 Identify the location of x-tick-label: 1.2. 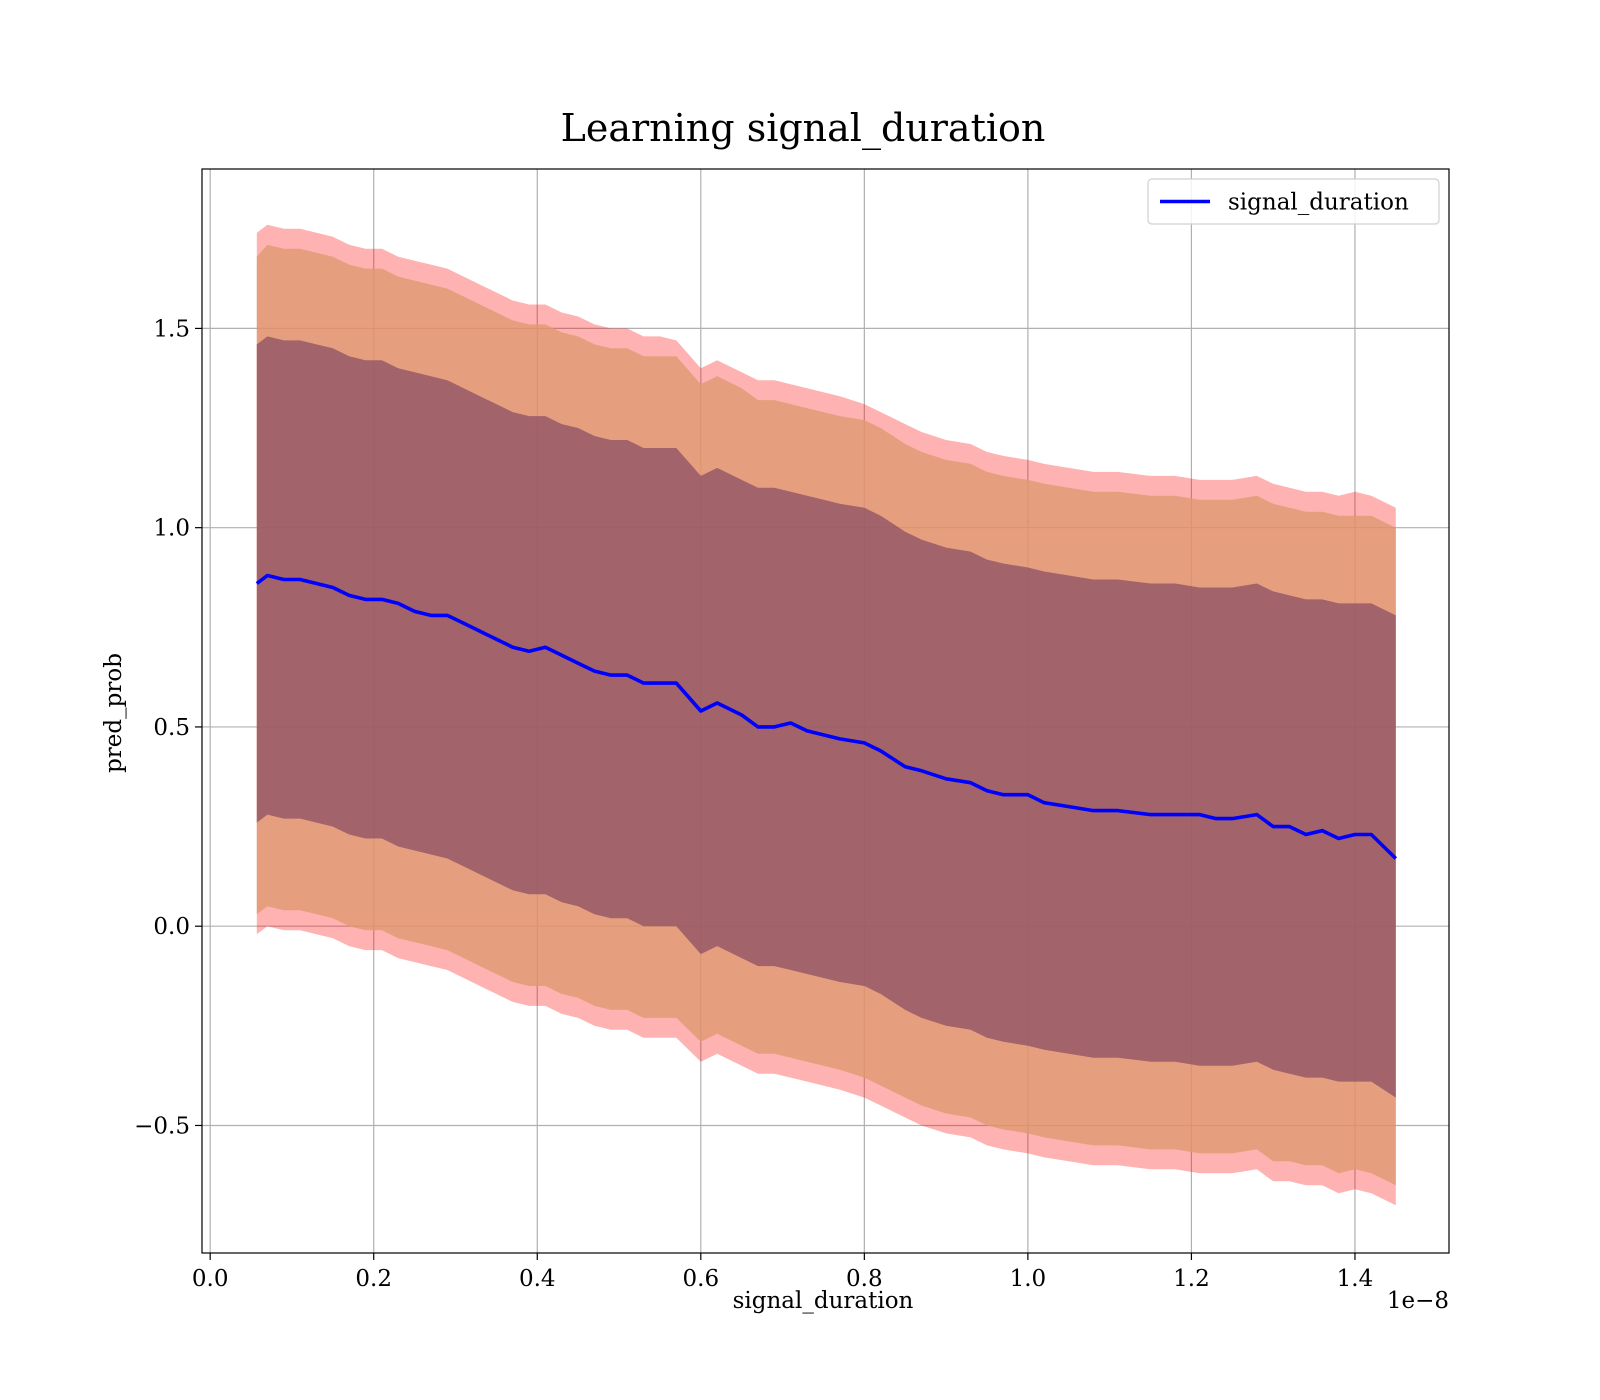
(1191, 1279).